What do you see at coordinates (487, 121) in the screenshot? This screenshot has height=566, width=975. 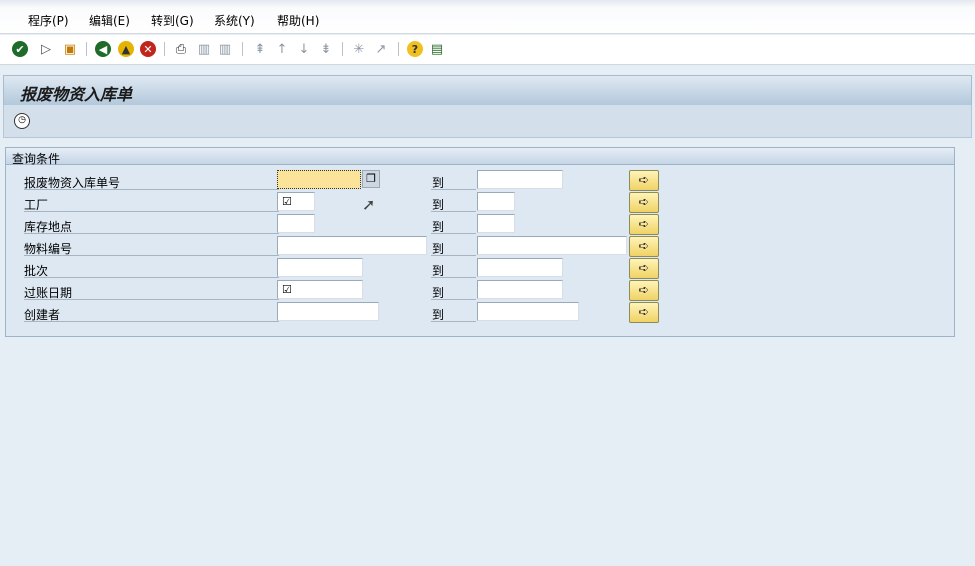 I see `application-toolbar: ◷` at bounding box center [487, 121].